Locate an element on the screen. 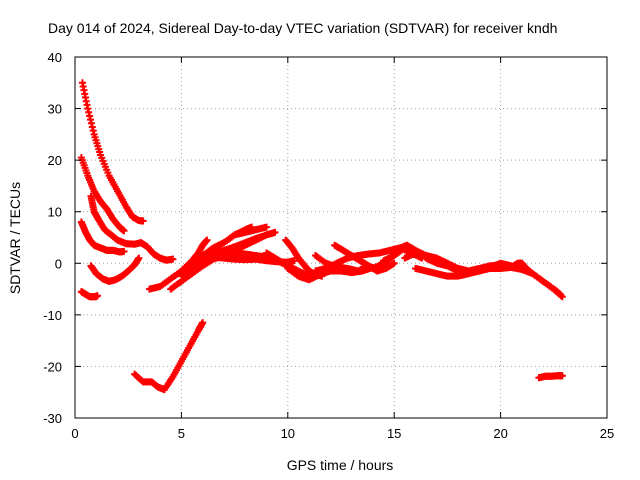 The height and width of the screenshot is (480, 640). y-tick-label: 10 is located at coordinates (55, 212).